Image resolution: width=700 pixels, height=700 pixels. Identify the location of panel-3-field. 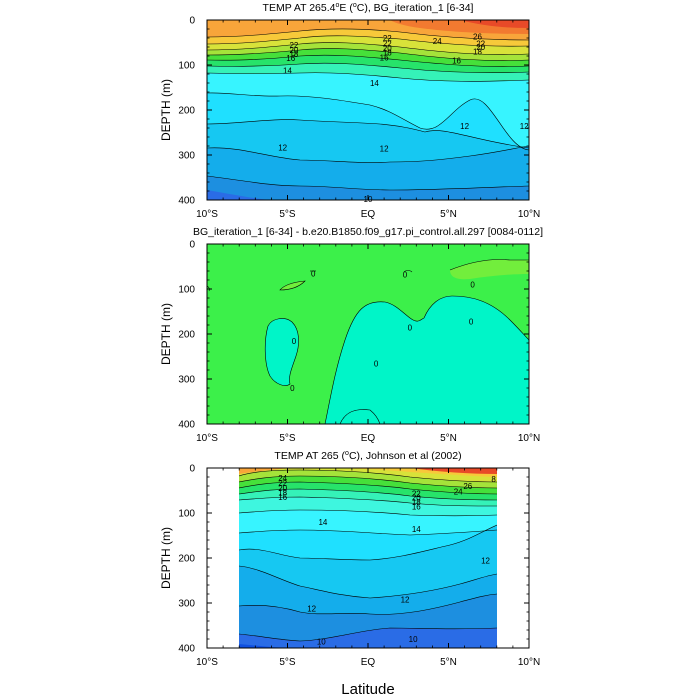
(368, 558).